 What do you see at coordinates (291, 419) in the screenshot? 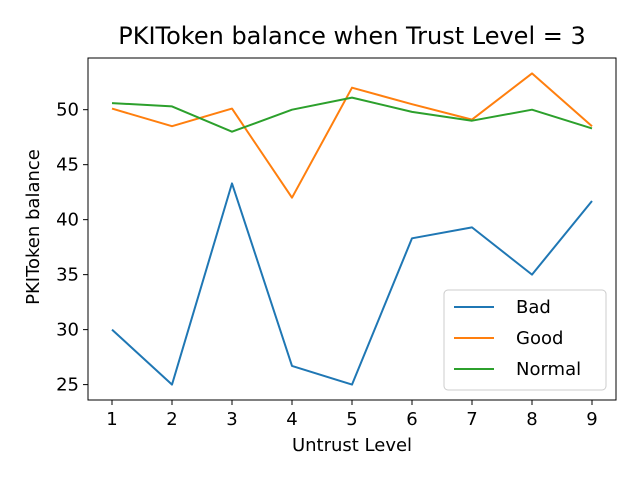
I see `x-tick-label: 4` at bounding box center [291, 419].